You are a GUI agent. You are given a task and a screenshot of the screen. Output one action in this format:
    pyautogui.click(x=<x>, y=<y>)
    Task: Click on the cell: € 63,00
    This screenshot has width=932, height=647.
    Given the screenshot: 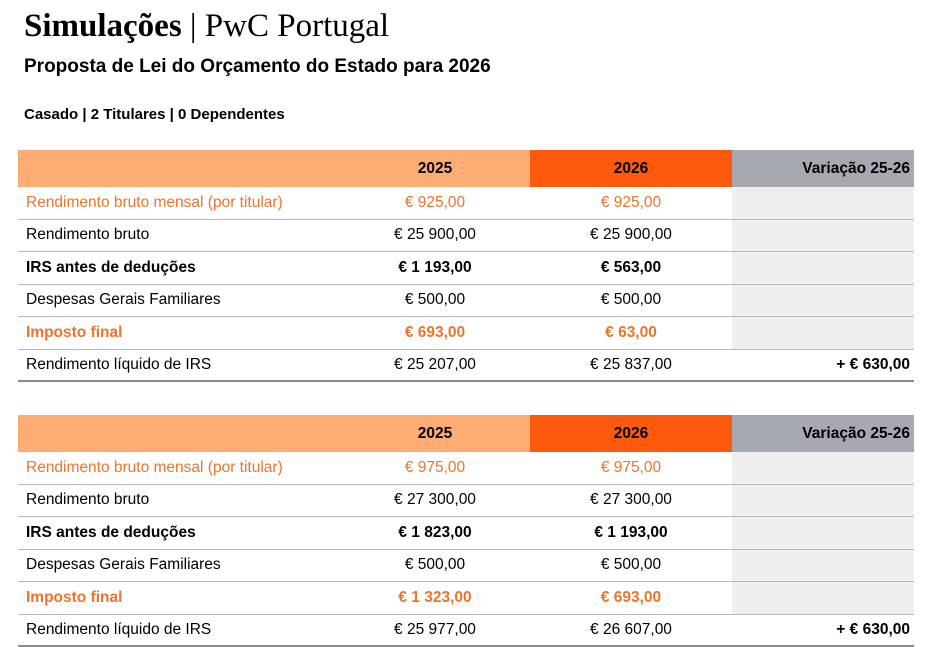 What is the action you would take?
    pyautogui.click(x=631, y=333)
    